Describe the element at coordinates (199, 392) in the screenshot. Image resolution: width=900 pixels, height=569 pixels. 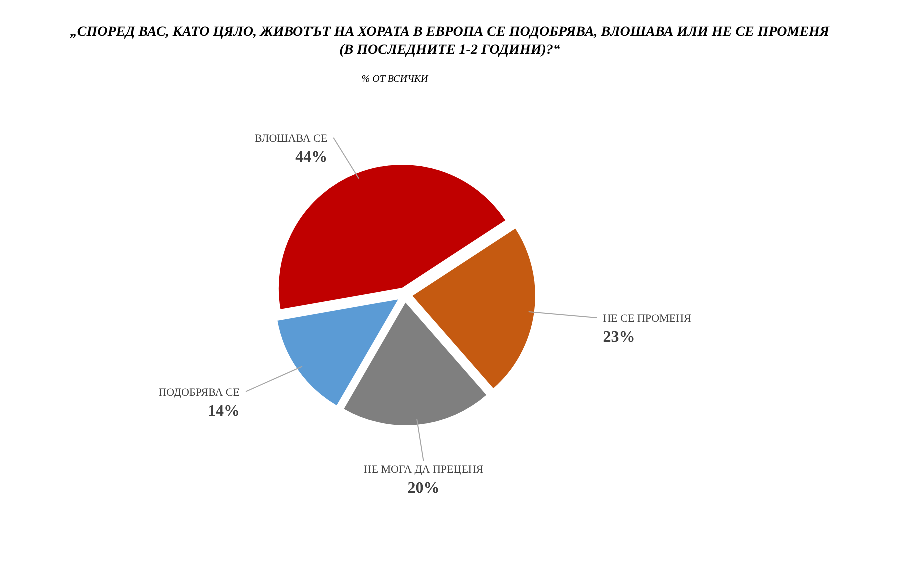
I see `slice-label: ПОДОБРЯВА СЕ` at that location.